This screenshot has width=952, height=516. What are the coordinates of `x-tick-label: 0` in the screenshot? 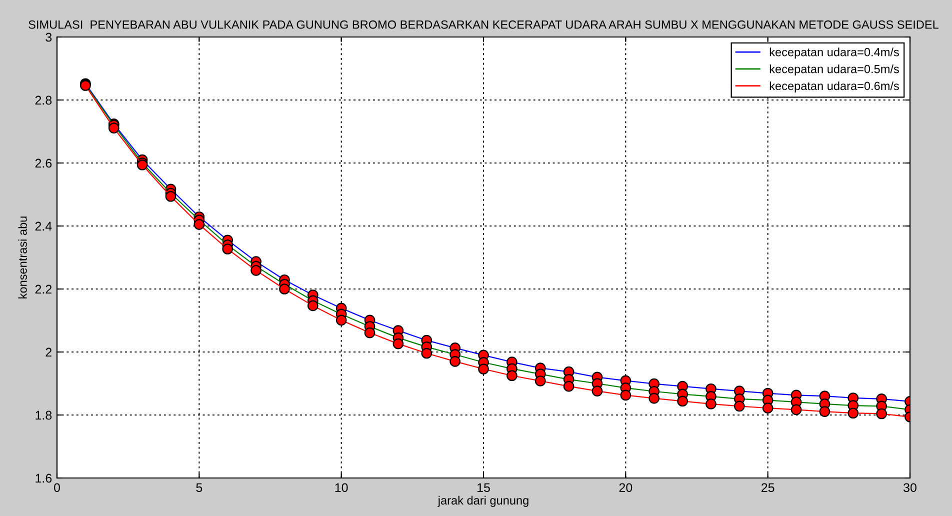 It's located at (57, 487).